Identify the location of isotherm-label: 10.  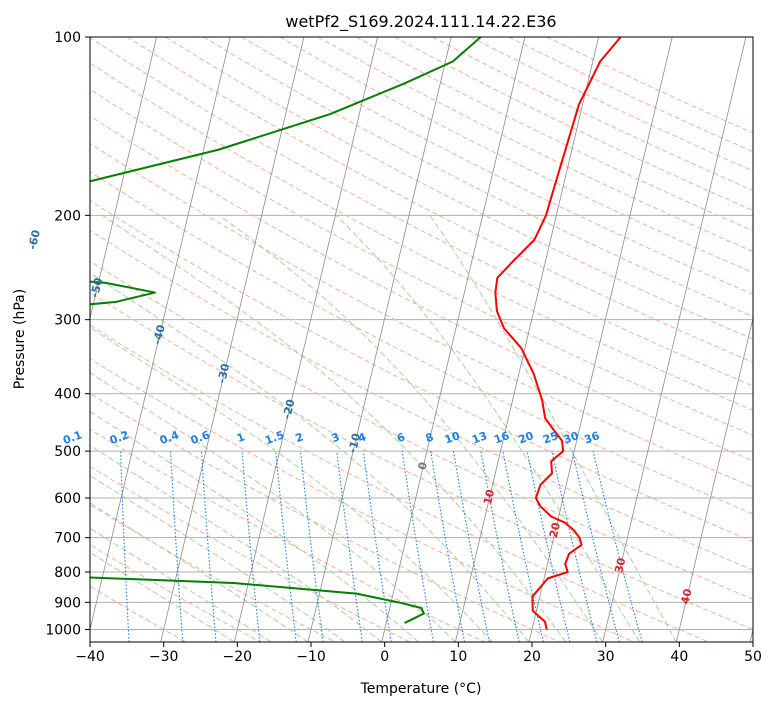
(489, 497).